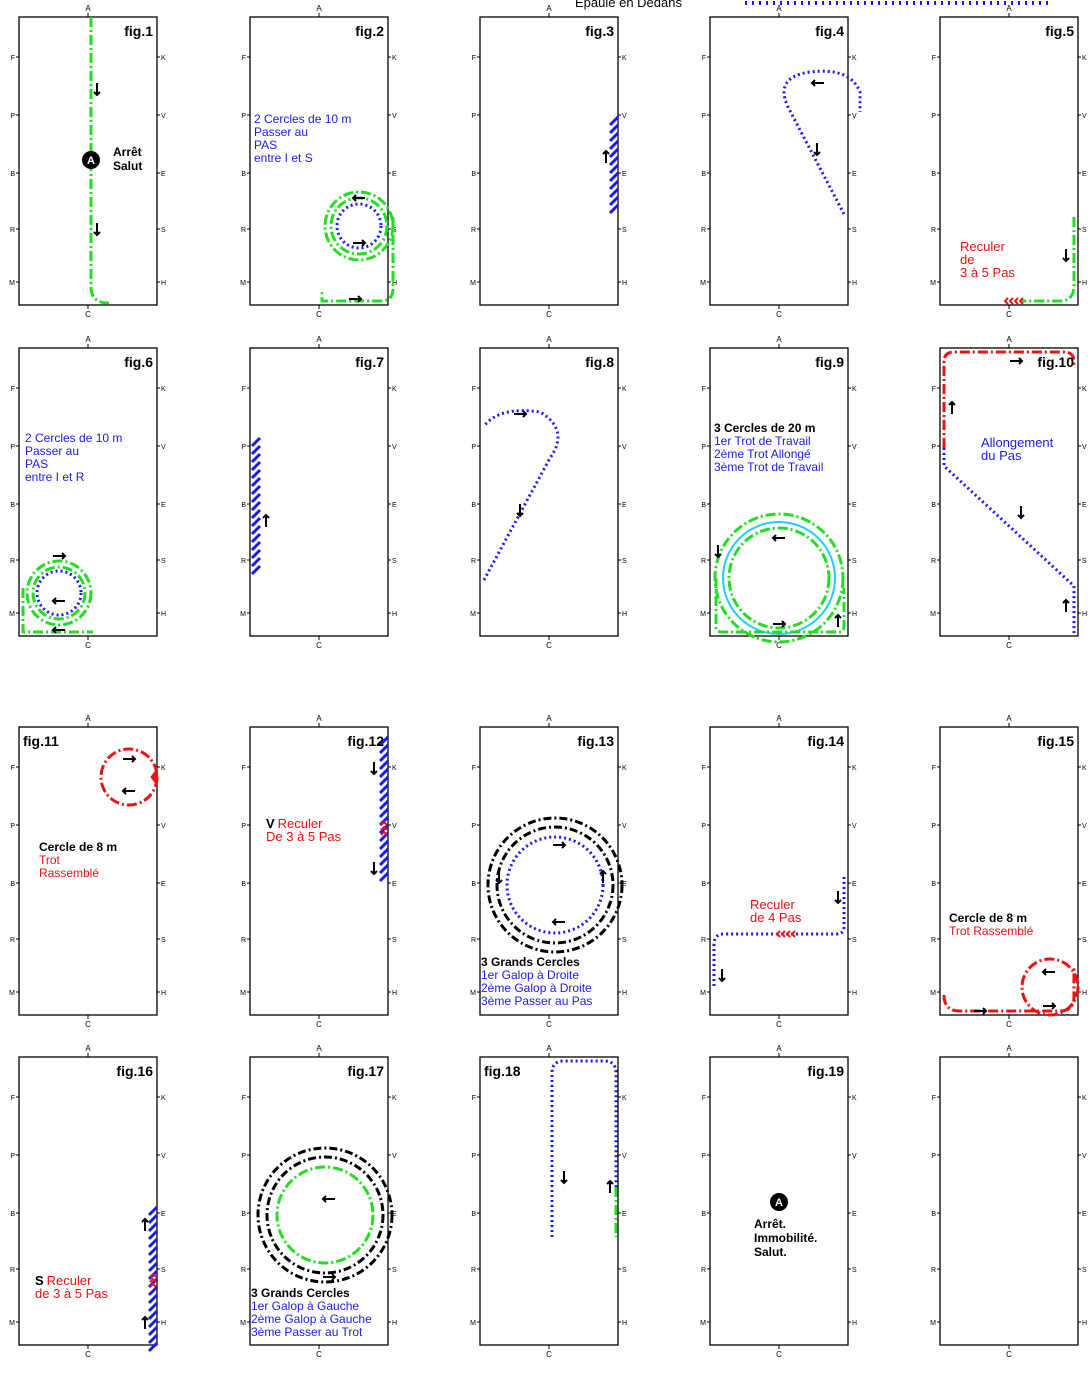 The image size is (1092, 1394). I want to click on figure-label: fig.9, so click(829, 362).